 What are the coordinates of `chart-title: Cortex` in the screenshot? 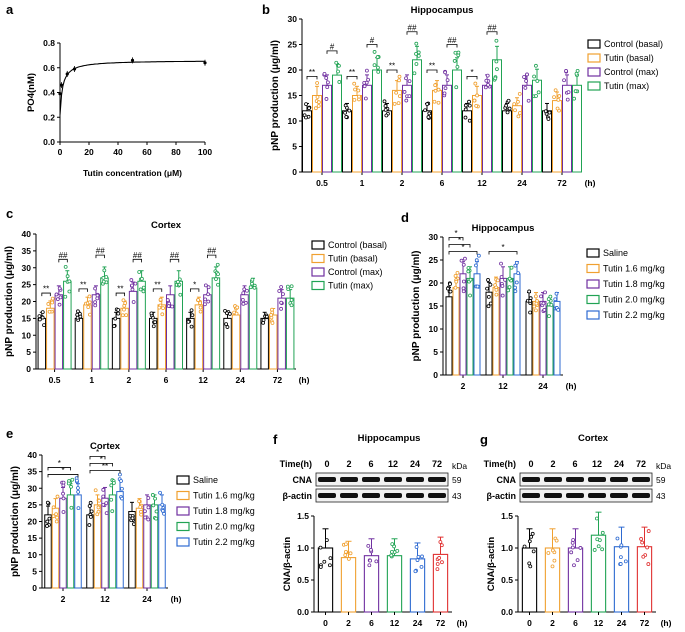 It's located at (105, 446).